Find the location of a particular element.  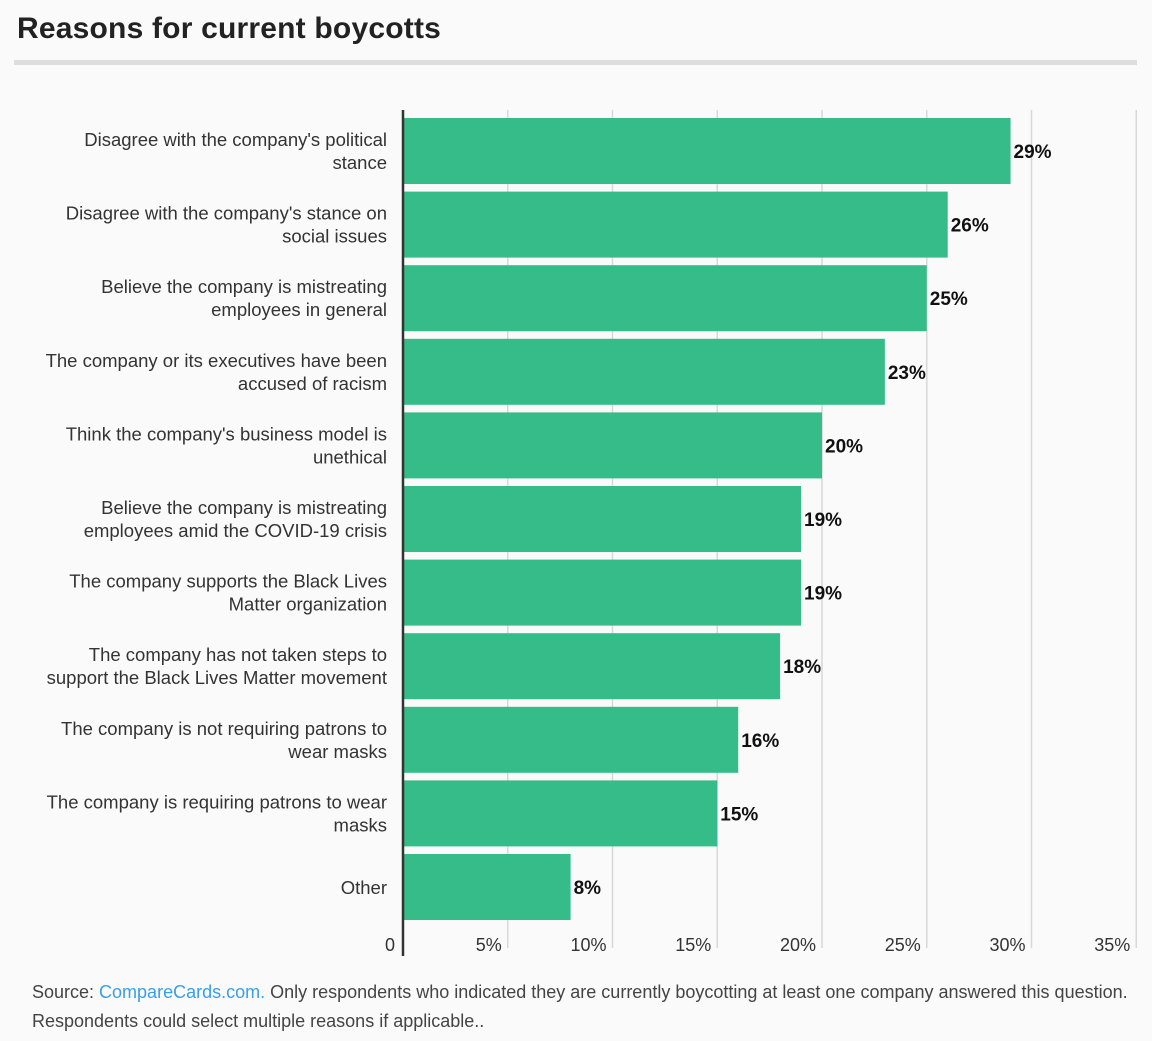

x-tick-label: 10% is located at coordinates (588, 945).